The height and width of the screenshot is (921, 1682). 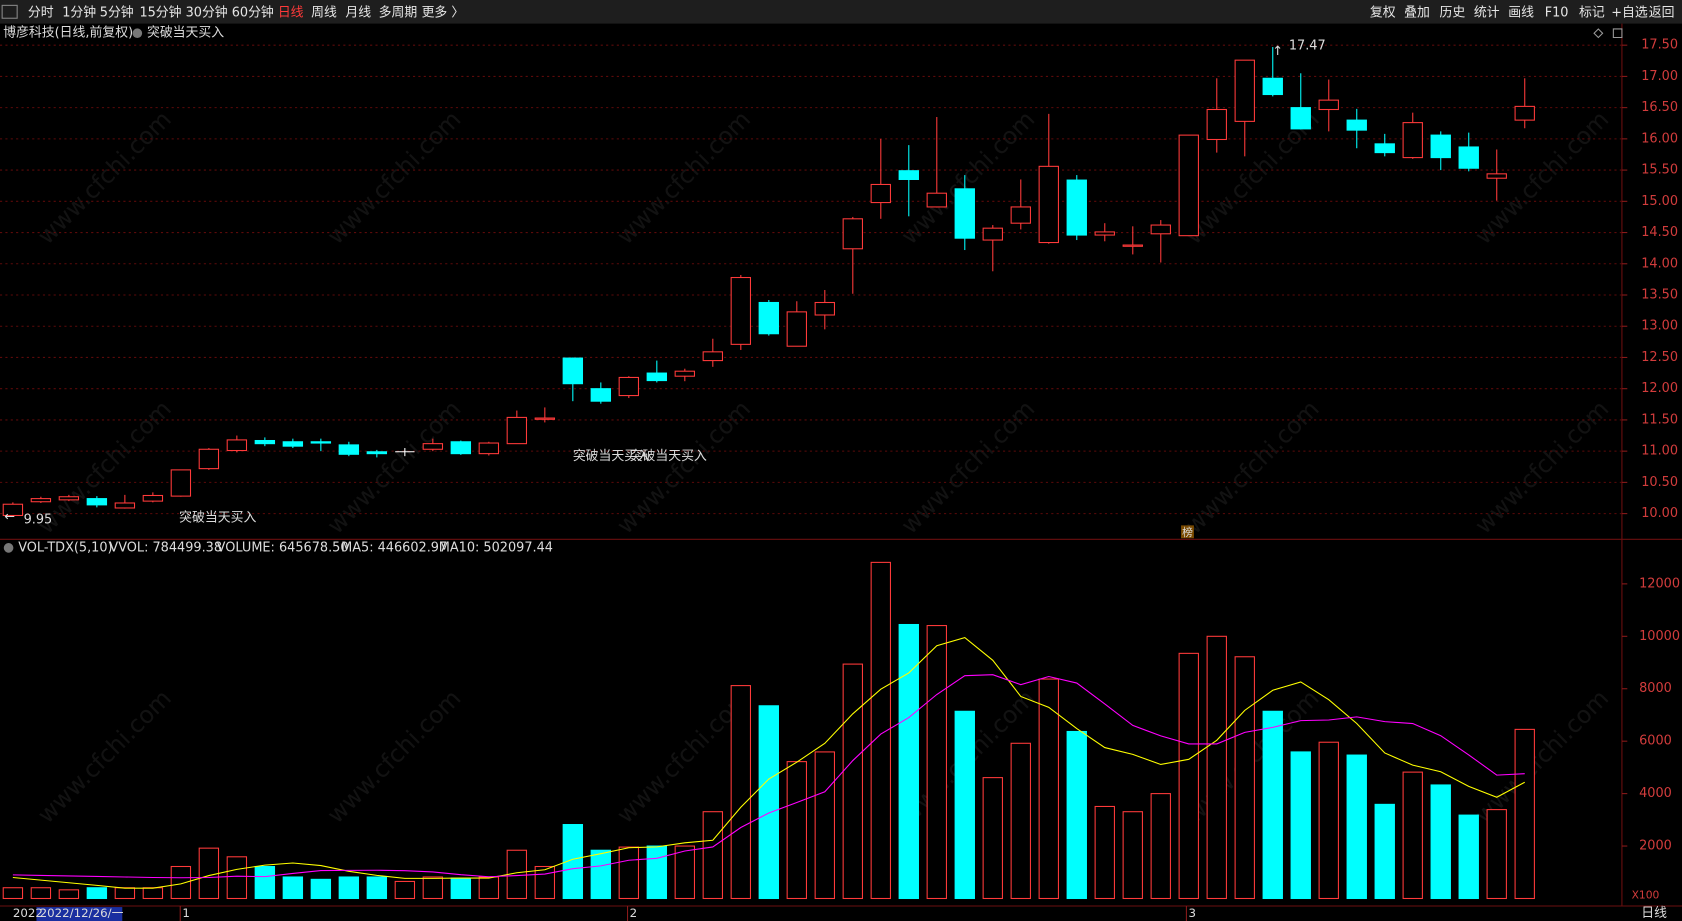 What do you see at coordinates (117, 12) in the screenshot?
I see `toolbar-item: 5分钟` at bounding box center [117, 12].